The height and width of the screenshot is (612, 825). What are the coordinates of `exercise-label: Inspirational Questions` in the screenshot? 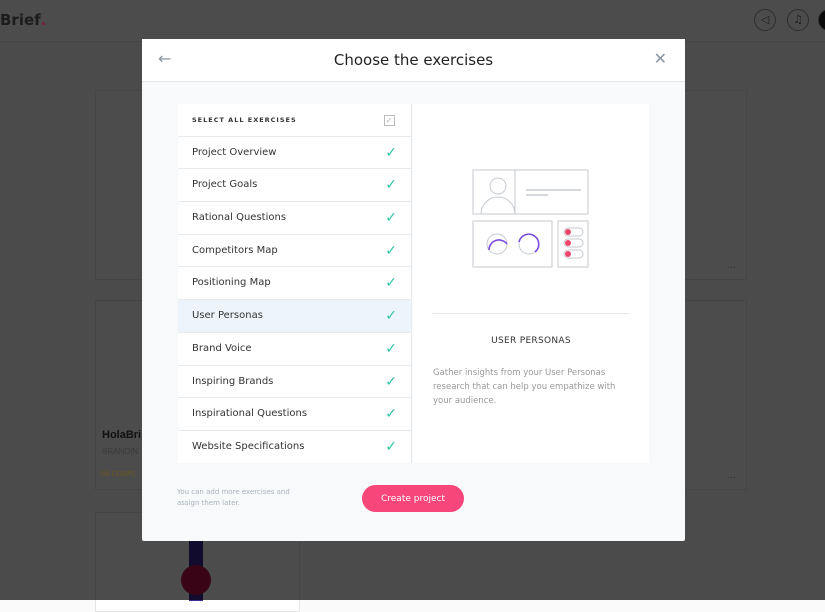 It's located at (250, 414).